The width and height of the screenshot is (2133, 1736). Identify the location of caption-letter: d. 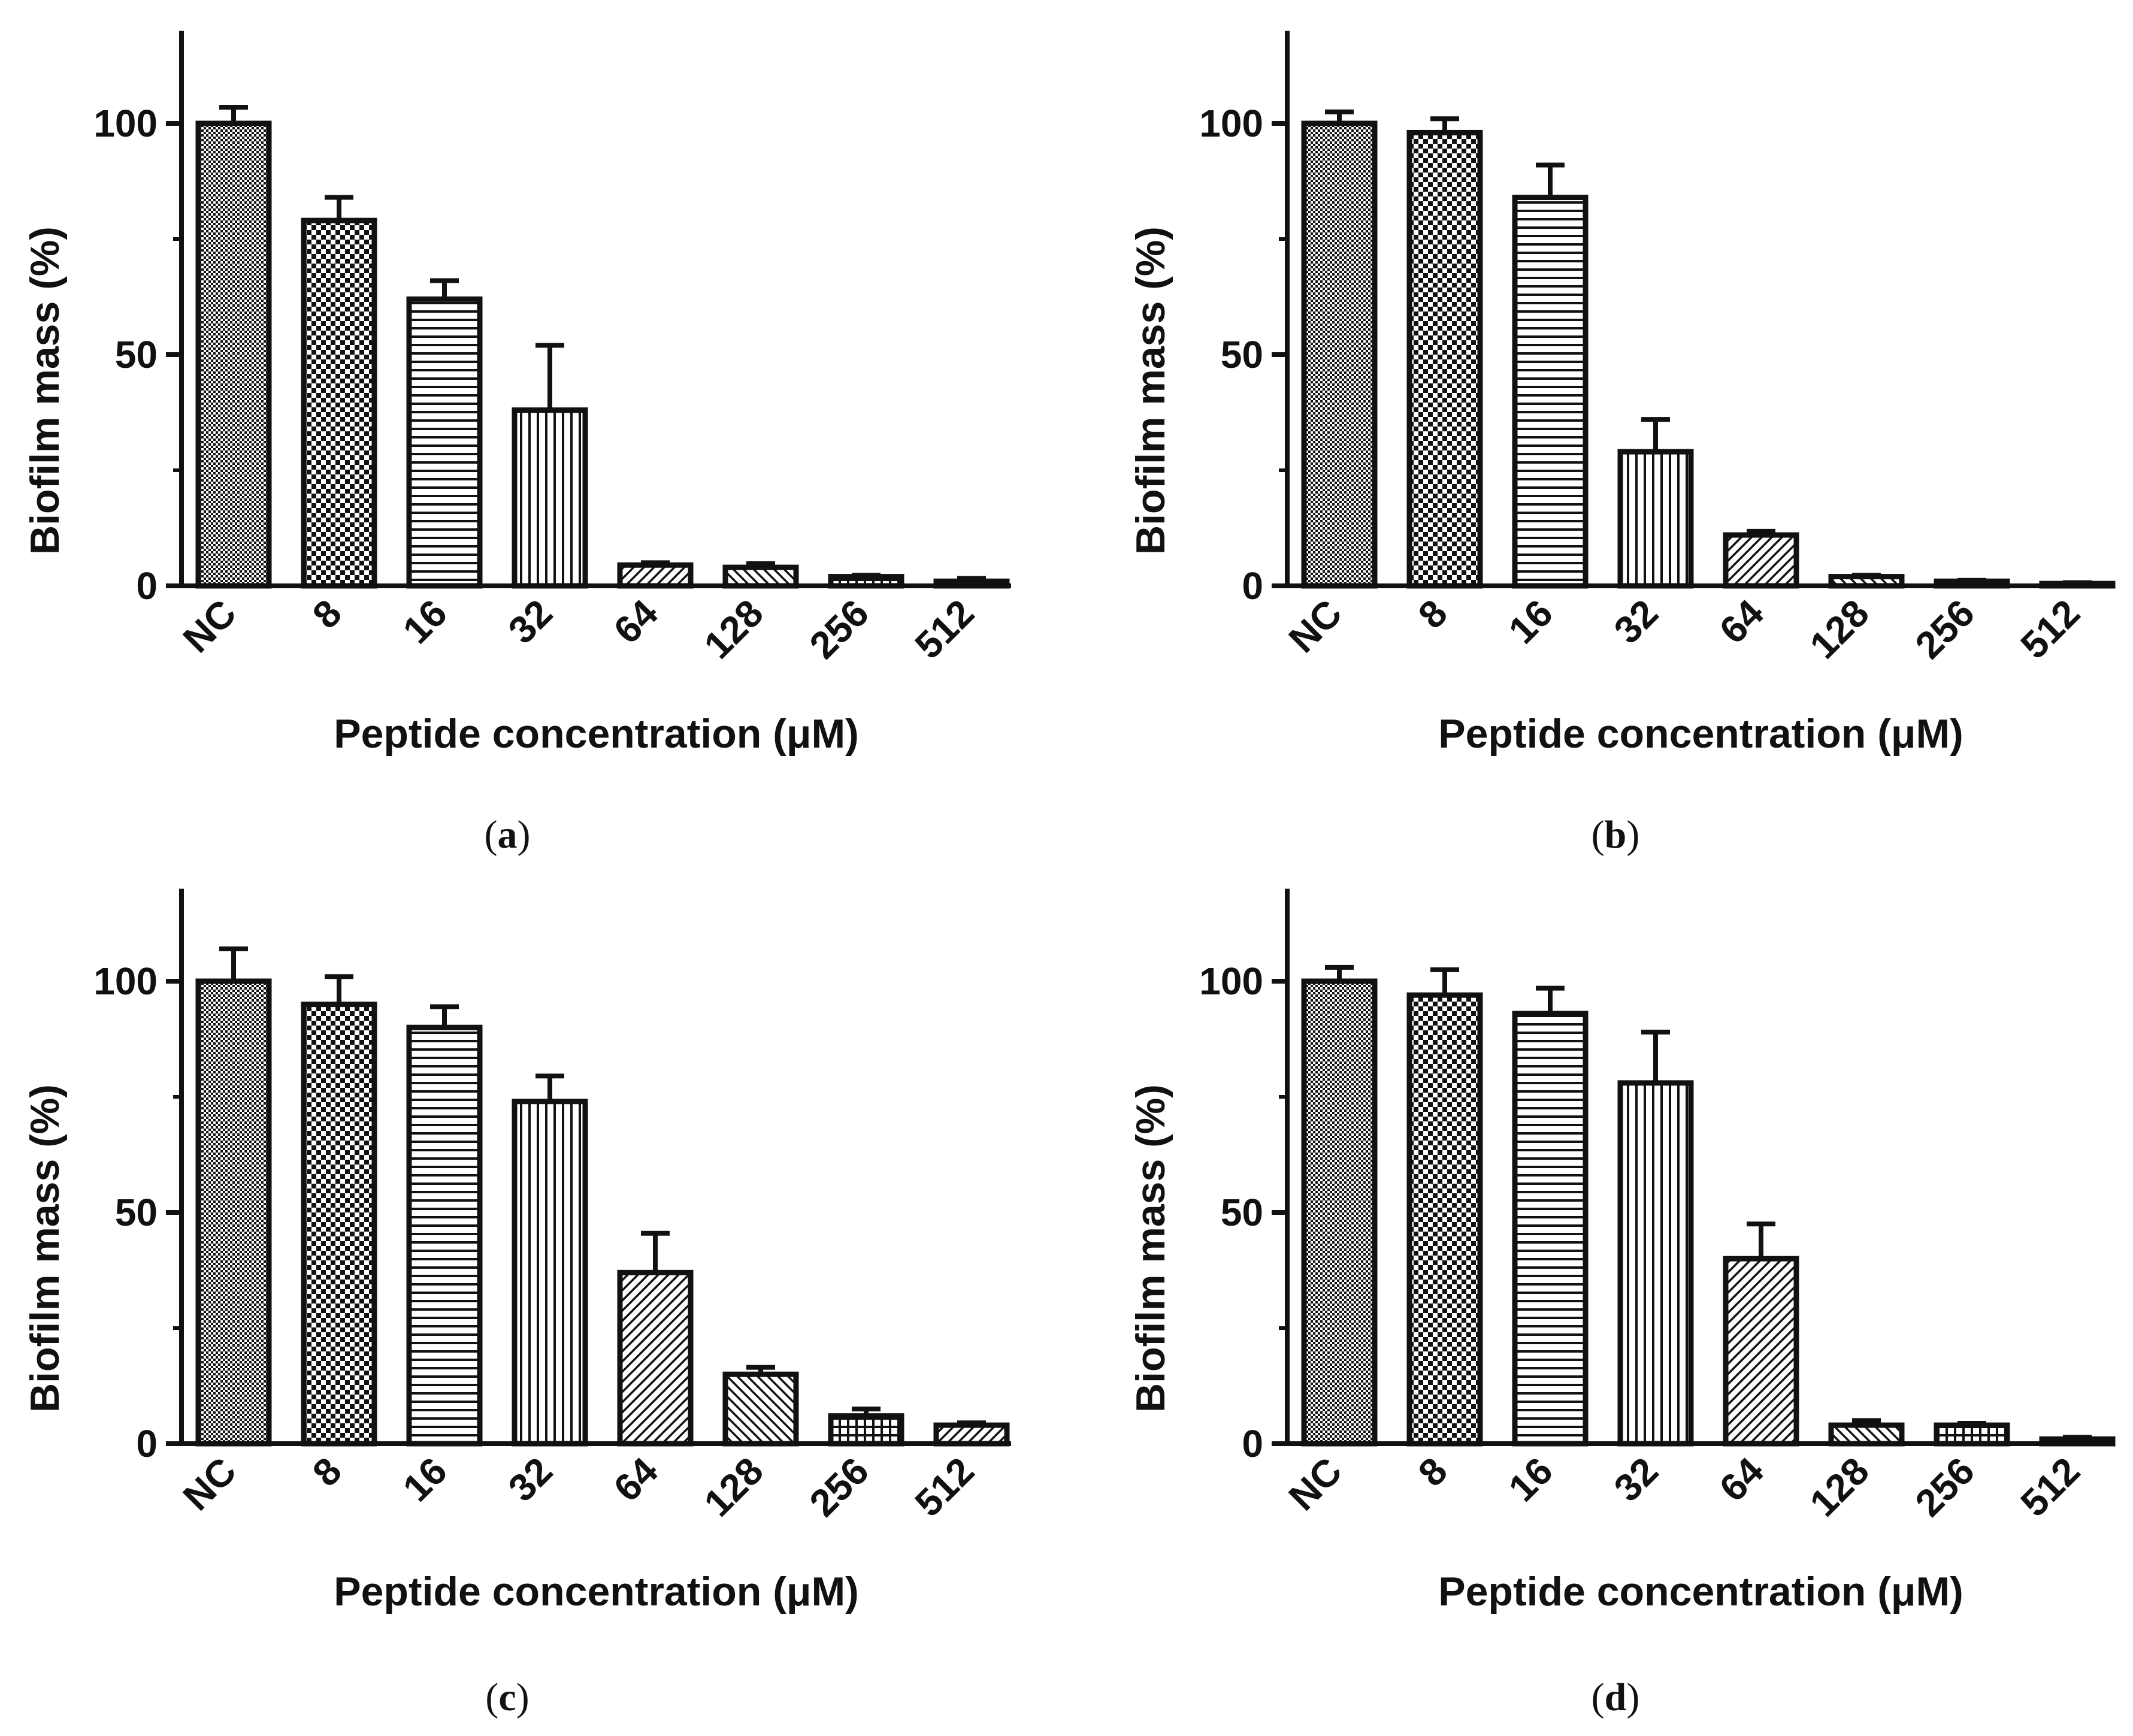
(1616, 1697).